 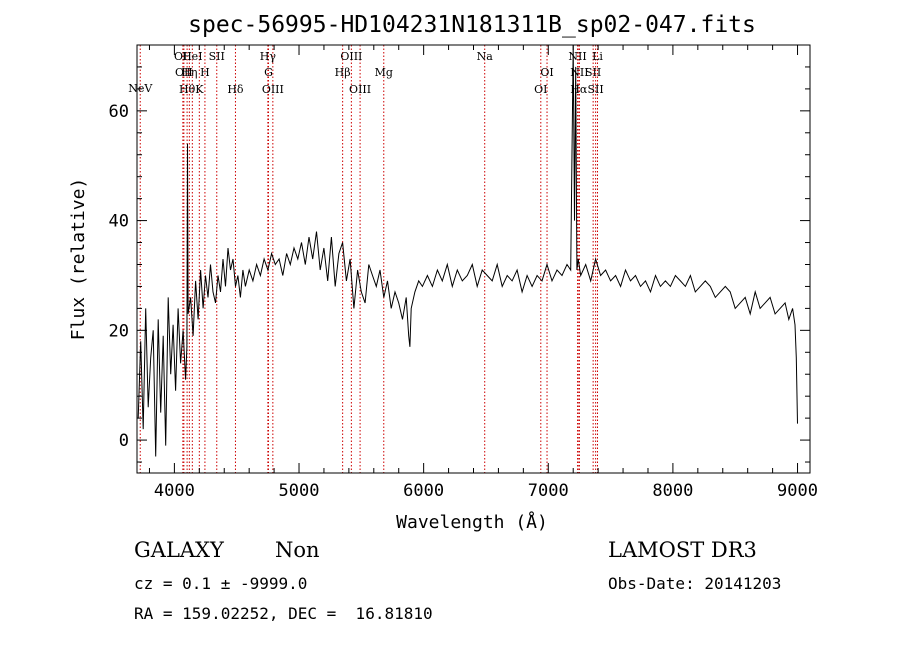 What do you see at coordinates (268, 72) in the screenshot?
I see `line-label-11: G` at bounding box center [268, 72].